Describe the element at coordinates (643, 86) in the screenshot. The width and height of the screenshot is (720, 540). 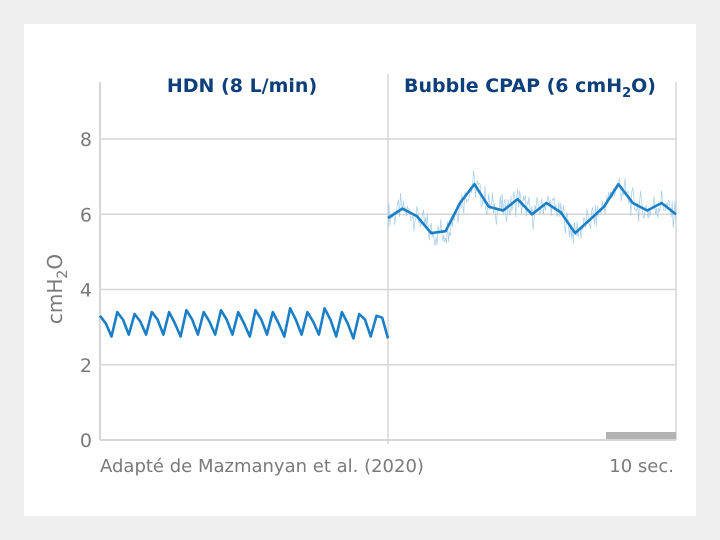
I see `panel-title-cpap-tail: O)` at that location.